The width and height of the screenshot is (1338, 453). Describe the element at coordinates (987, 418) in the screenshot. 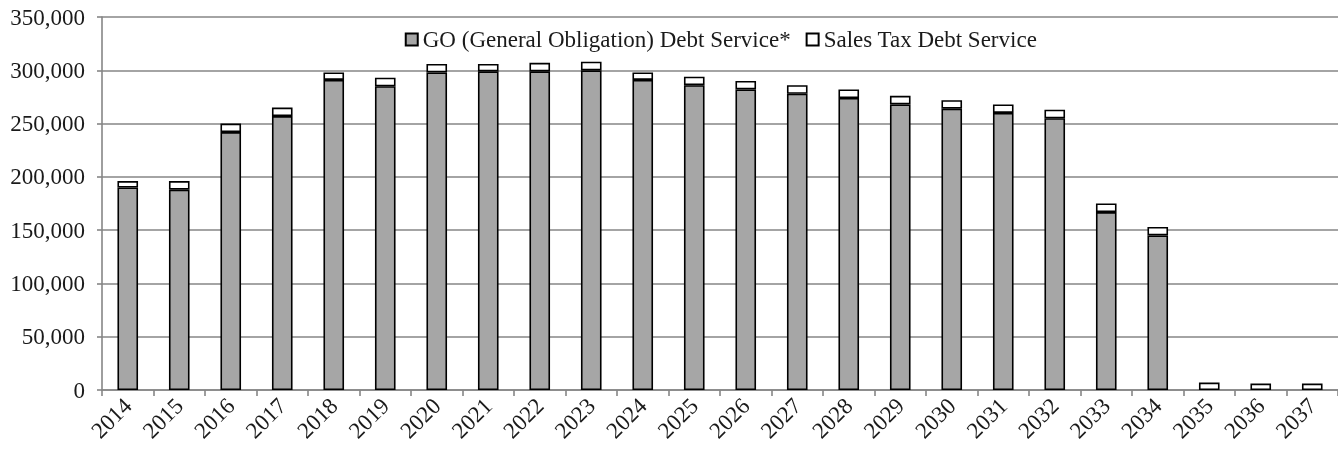

I see `x-tick-label: 2031` at that location.